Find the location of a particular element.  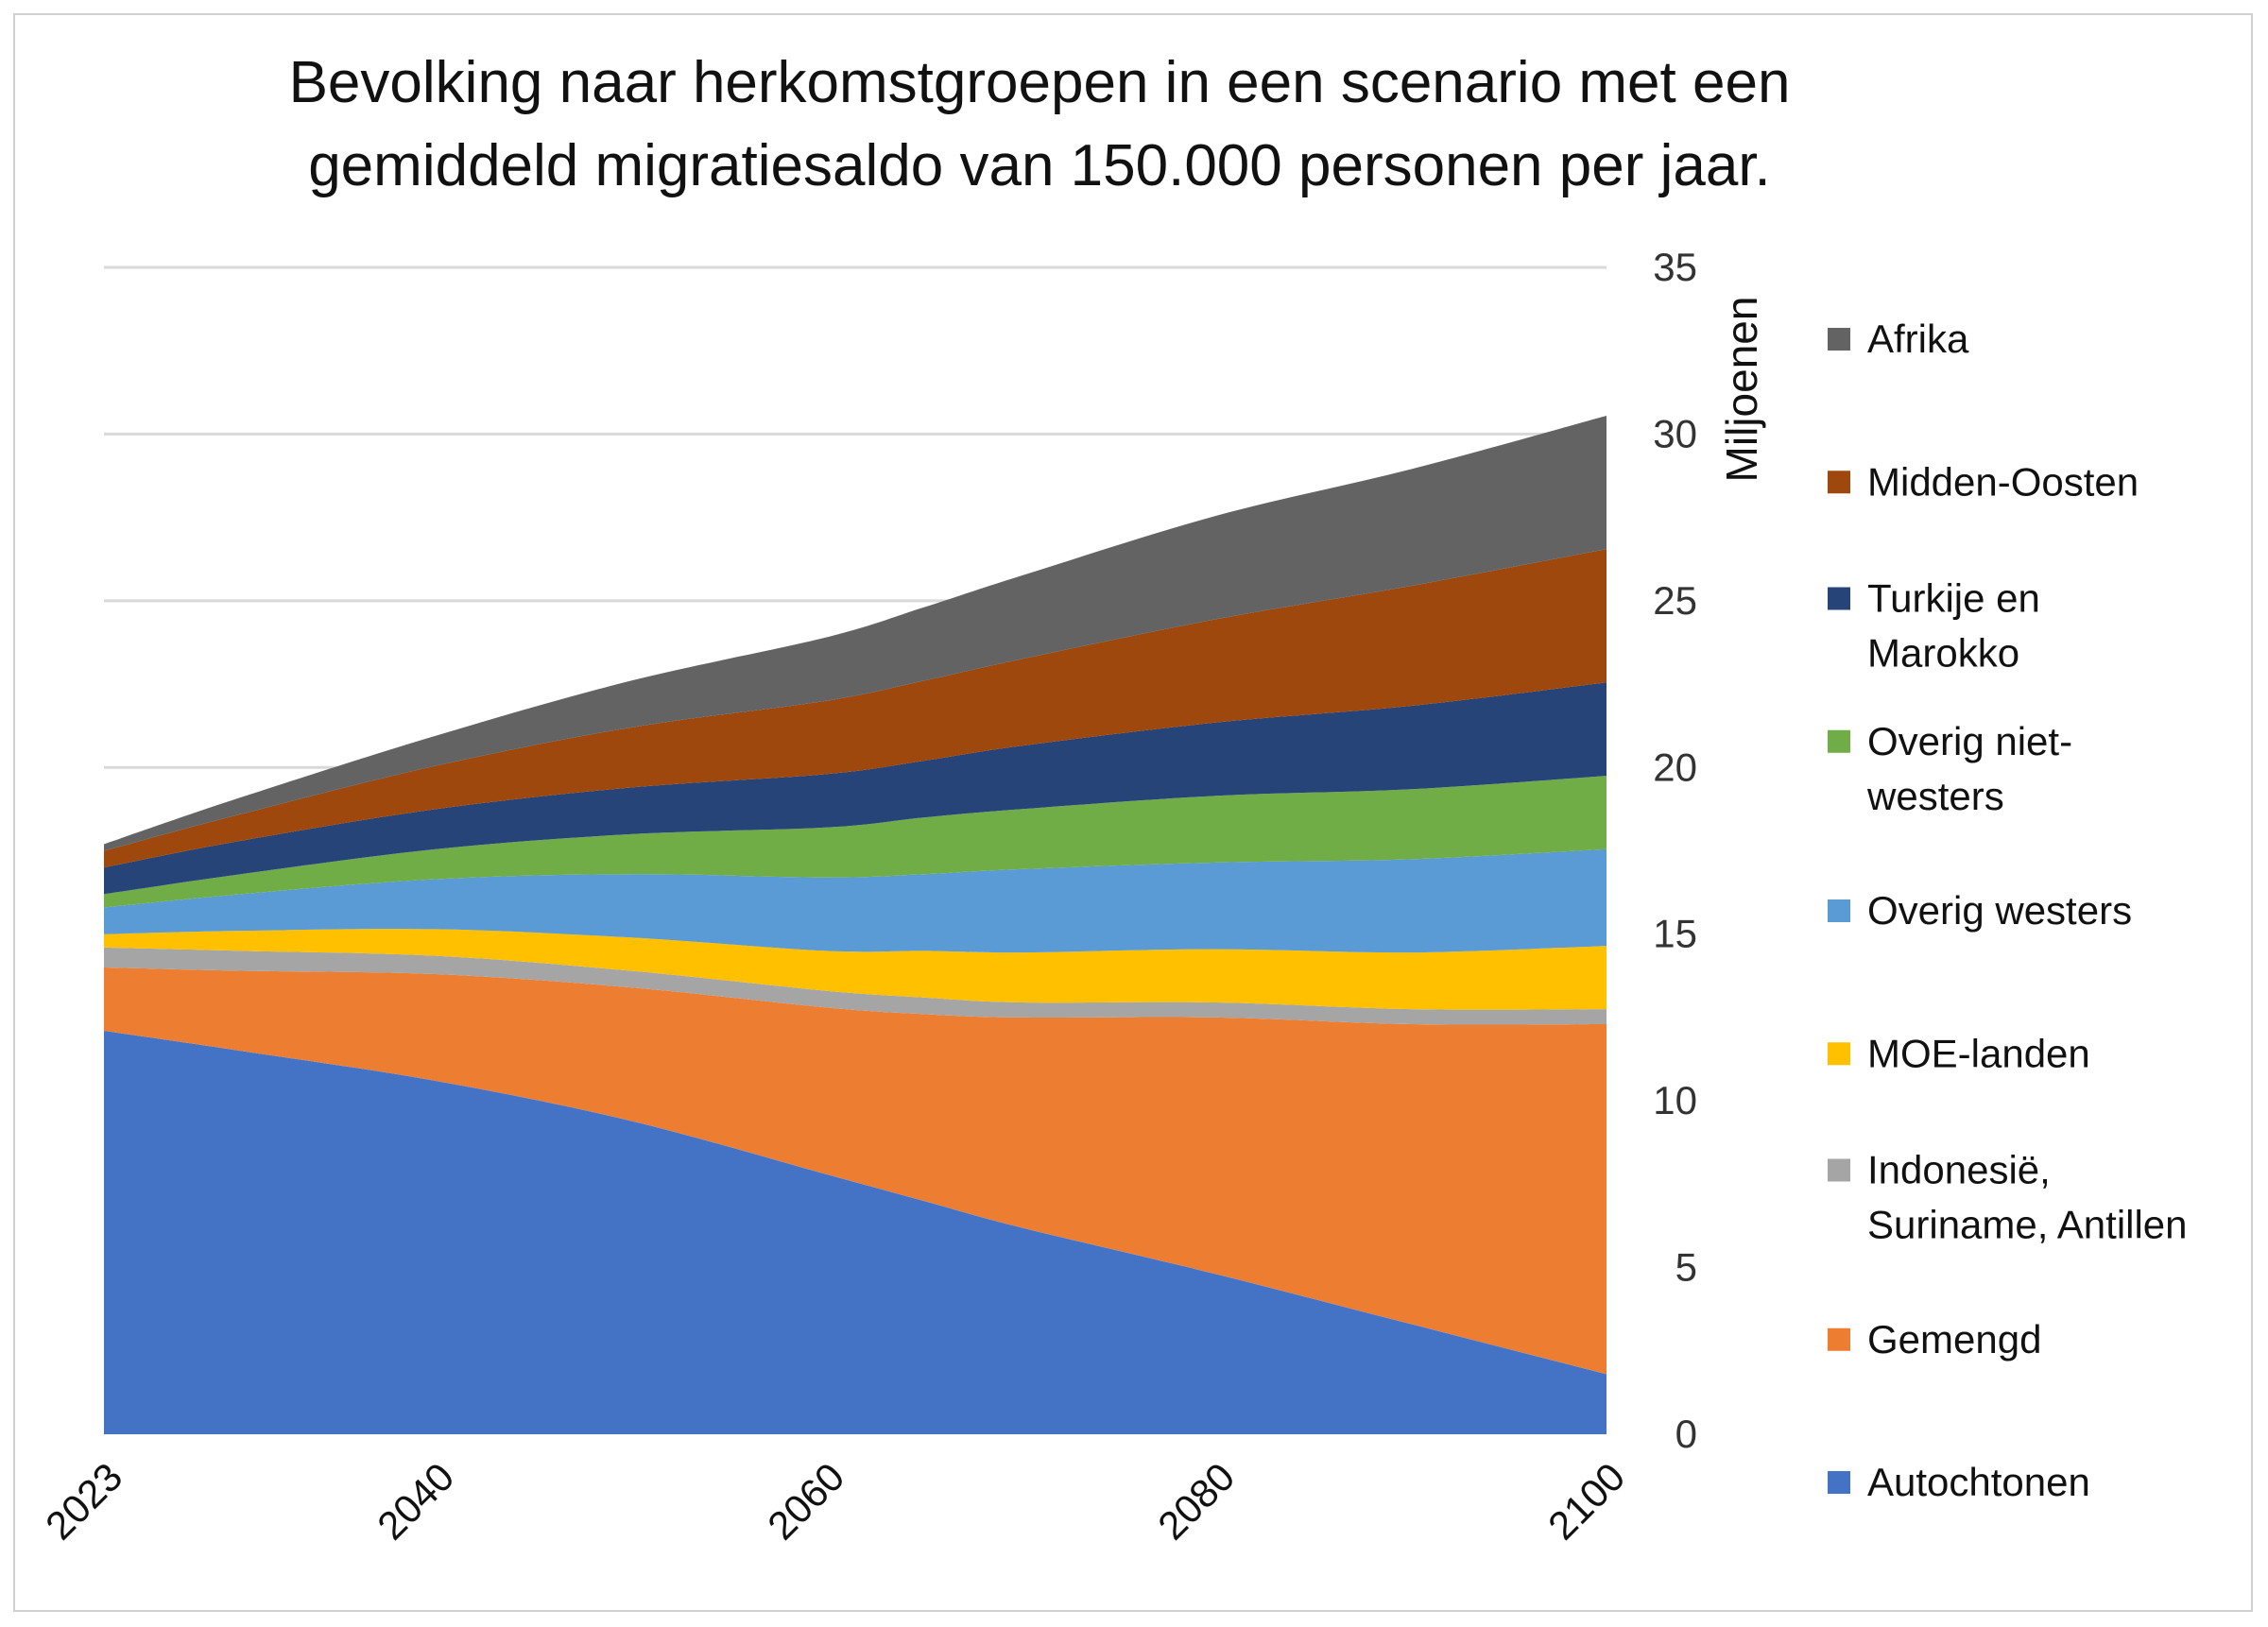

legend-item-overig-niet-westers: Overig niet-westers is located at coordinates (1950, 768).